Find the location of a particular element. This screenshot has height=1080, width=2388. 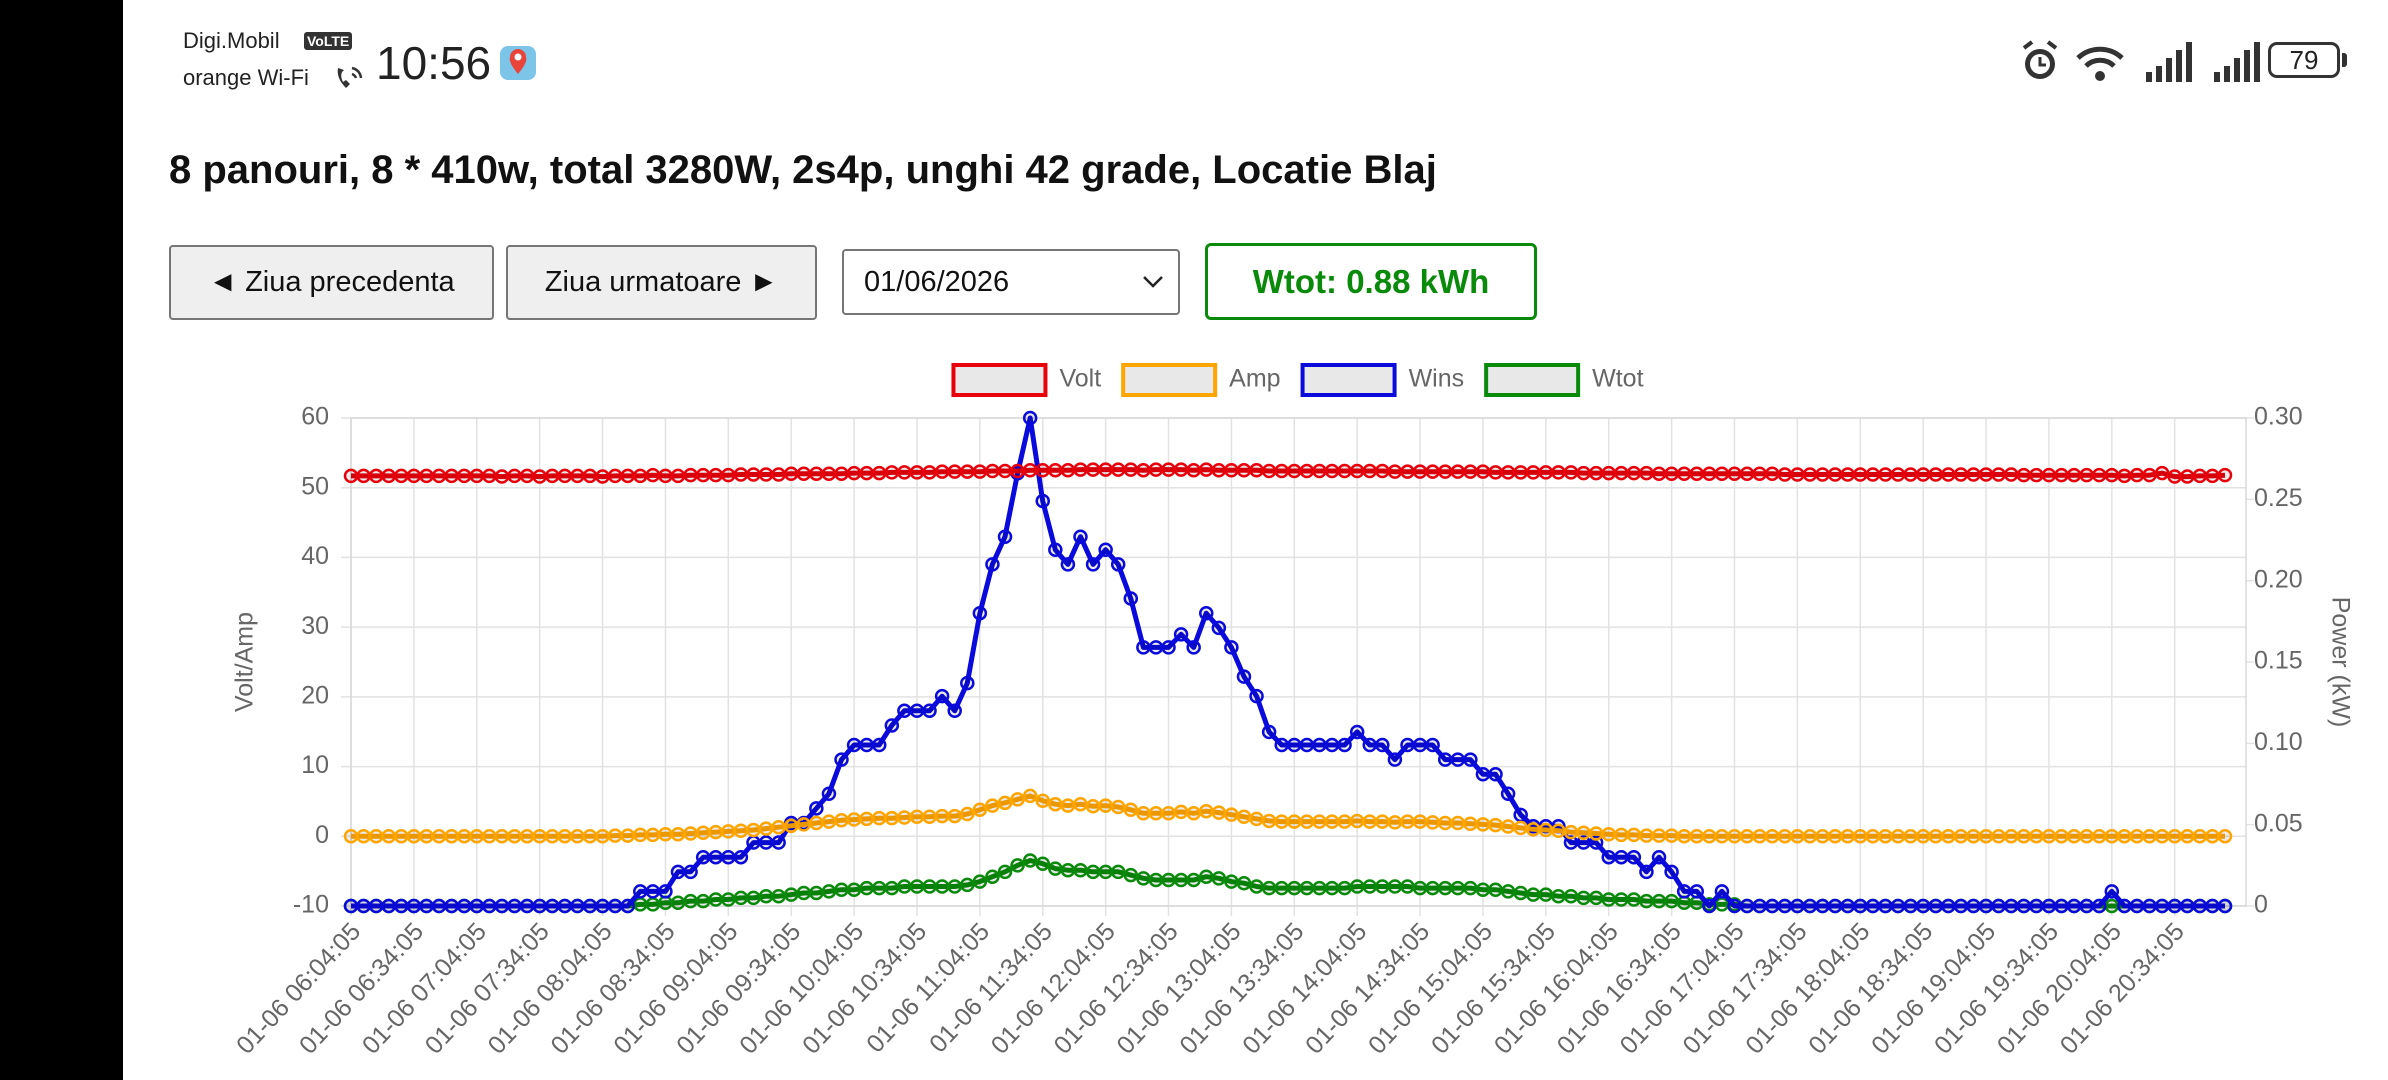

date-select: 01/06/2026 is located at coordinates (1011, 282).